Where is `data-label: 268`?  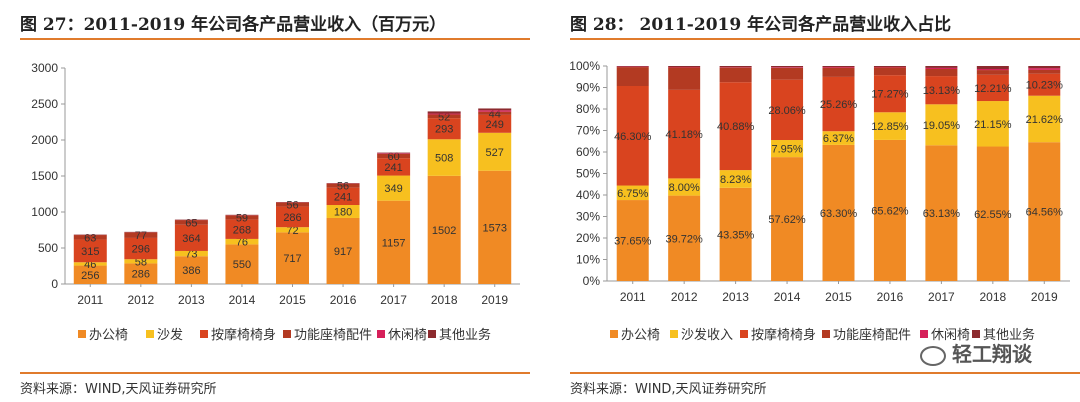 data-label: 268 is located at coordinates (242, 230).